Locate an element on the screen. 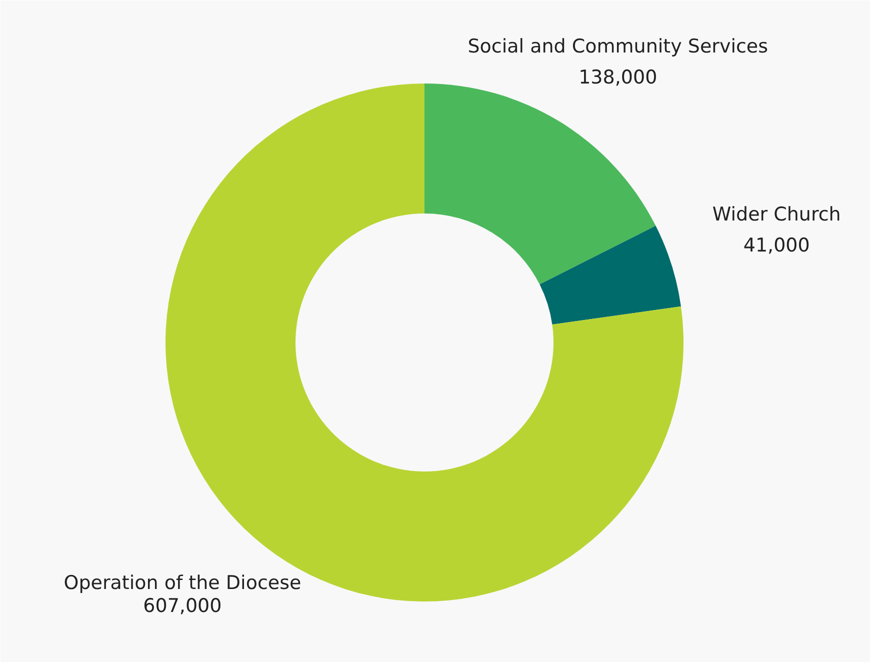  slice-label: Social and Community Services is located at coordinates (618, 47).